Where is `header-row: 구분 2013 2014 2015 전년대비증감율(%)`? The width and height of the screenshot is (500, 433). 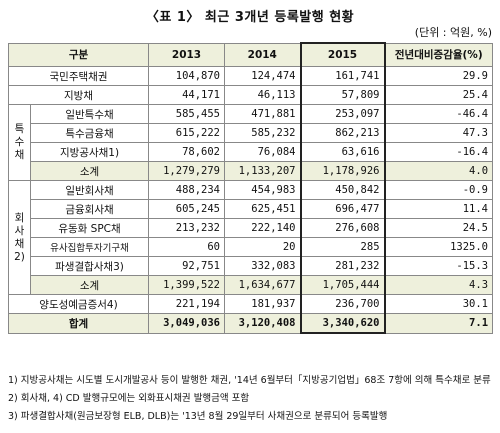
header-row: 구분 2013 2014 2015 전년대비증감율(%) is located at coordinates (250, 54).